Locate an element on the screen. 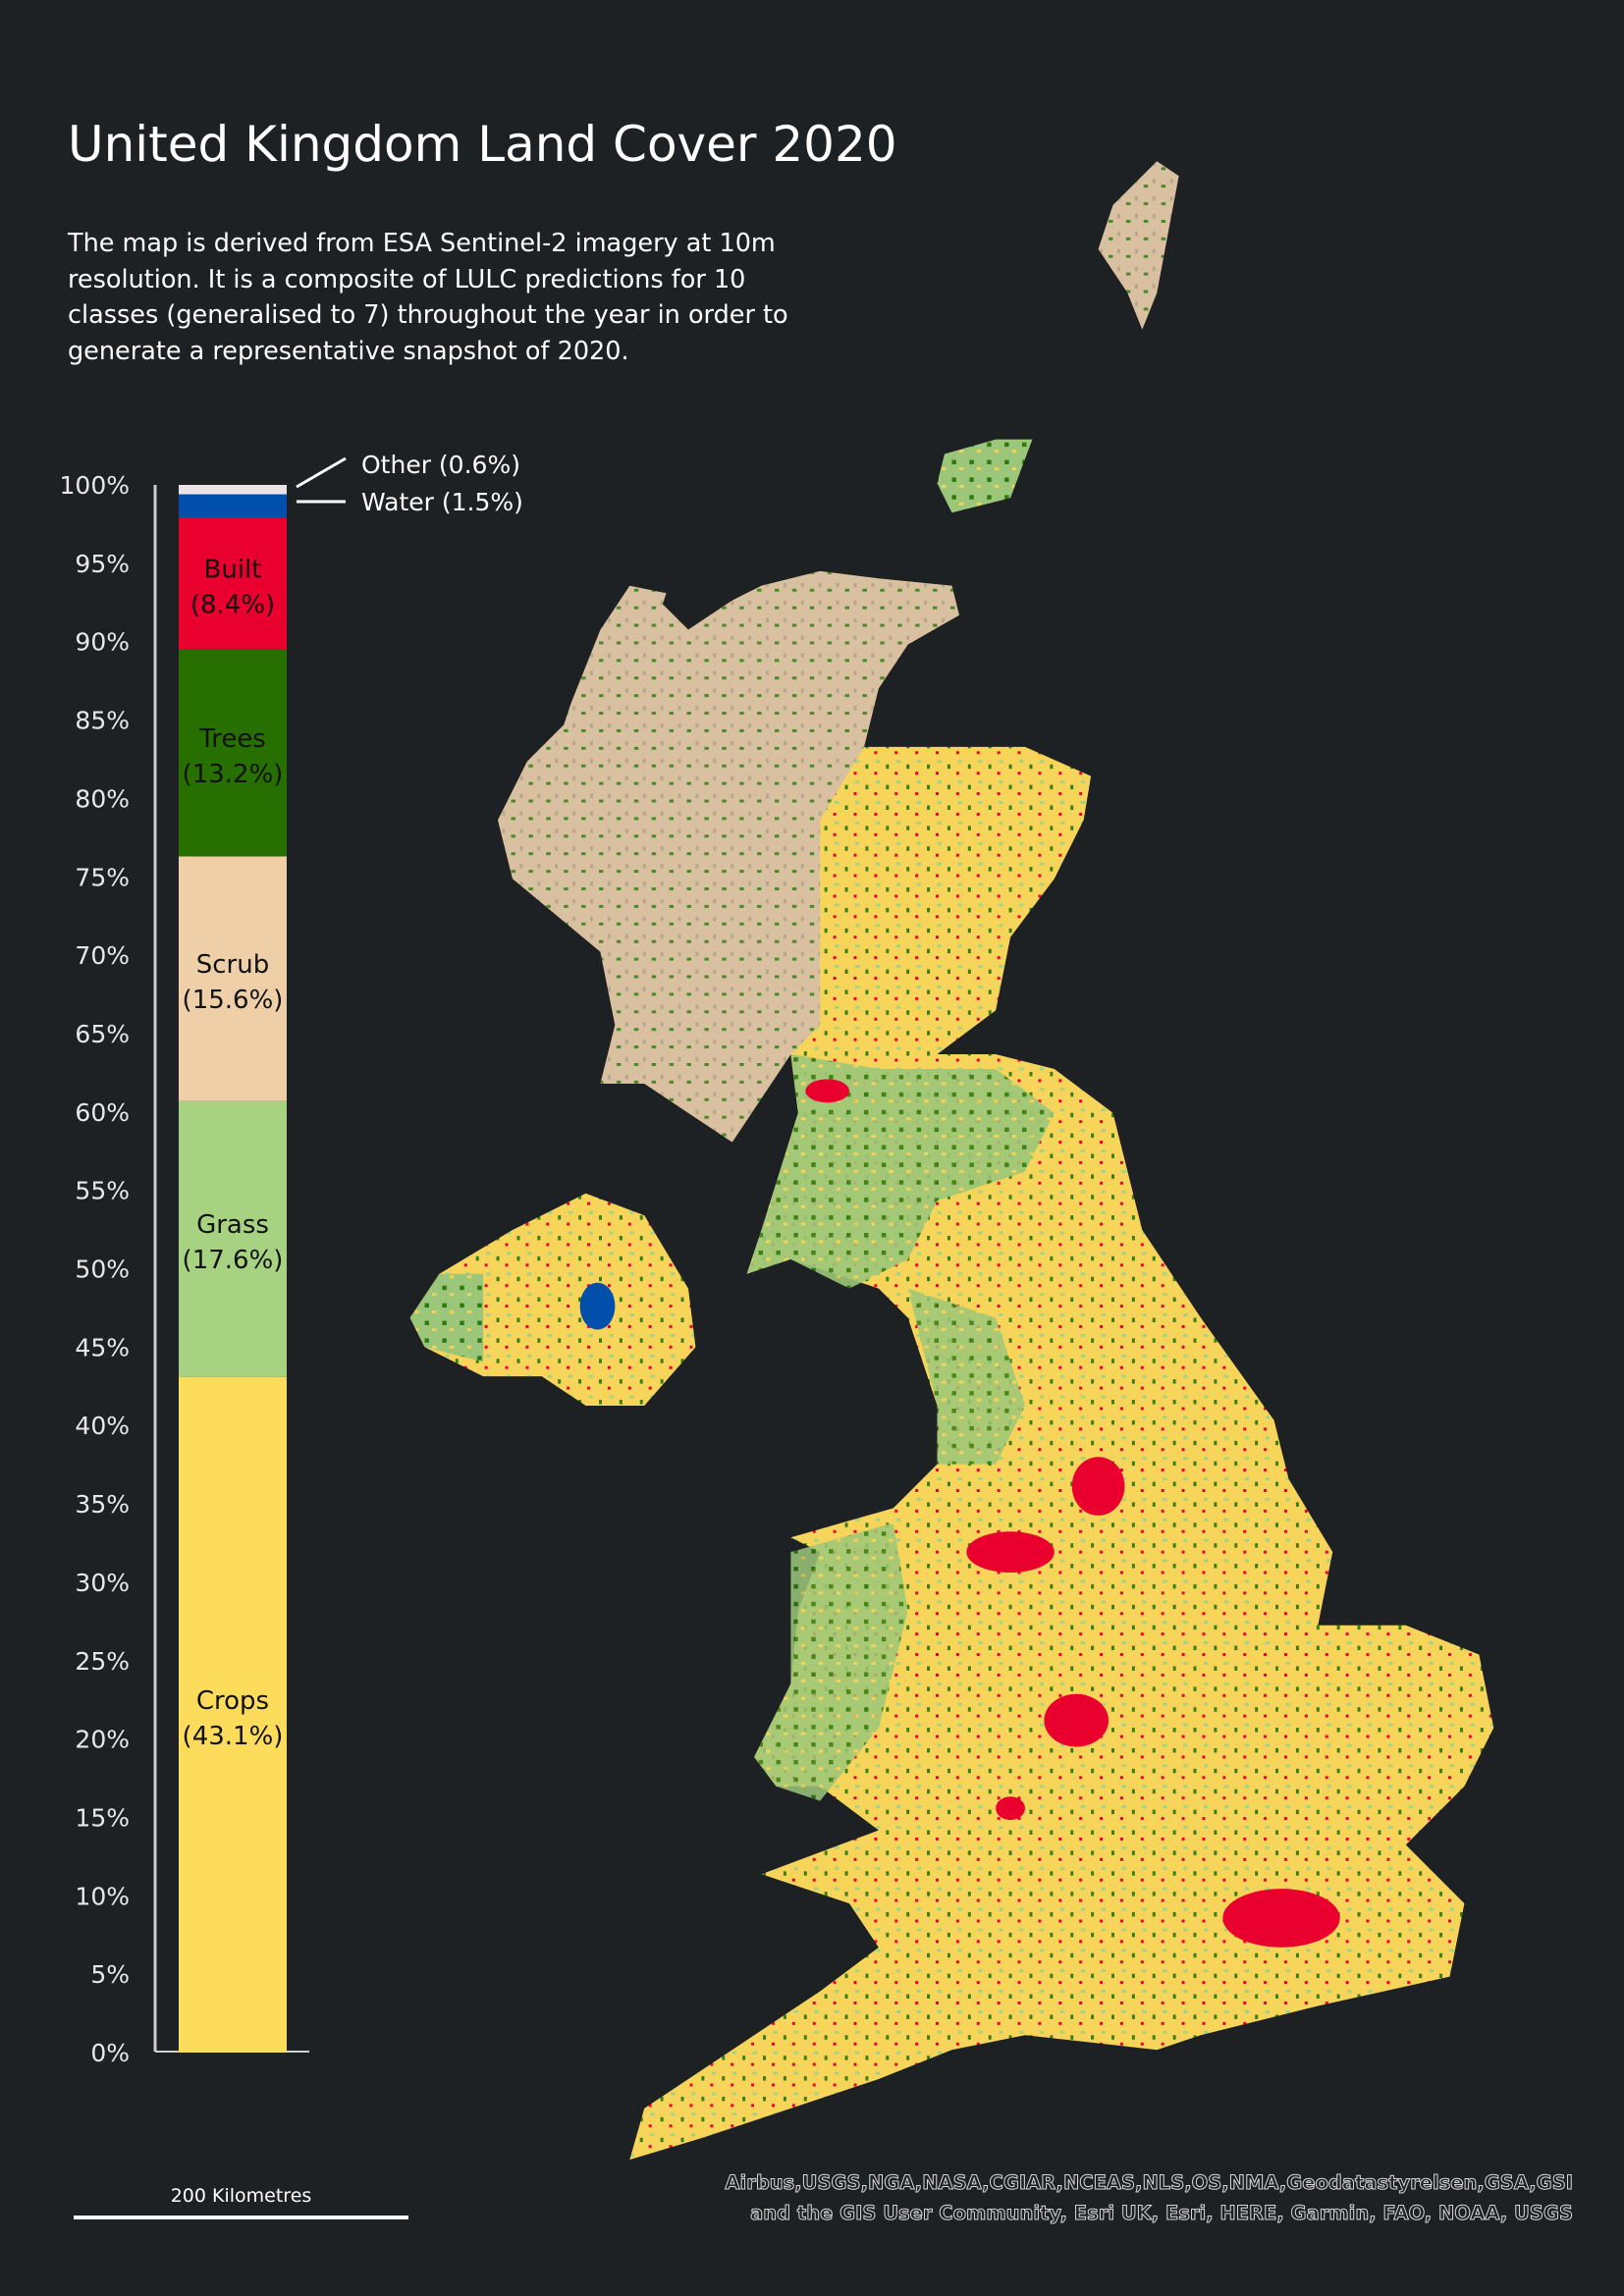 This screenshot has width=1624, height=2296. y-tick-label: 100% is located at coordinates (95, 486).